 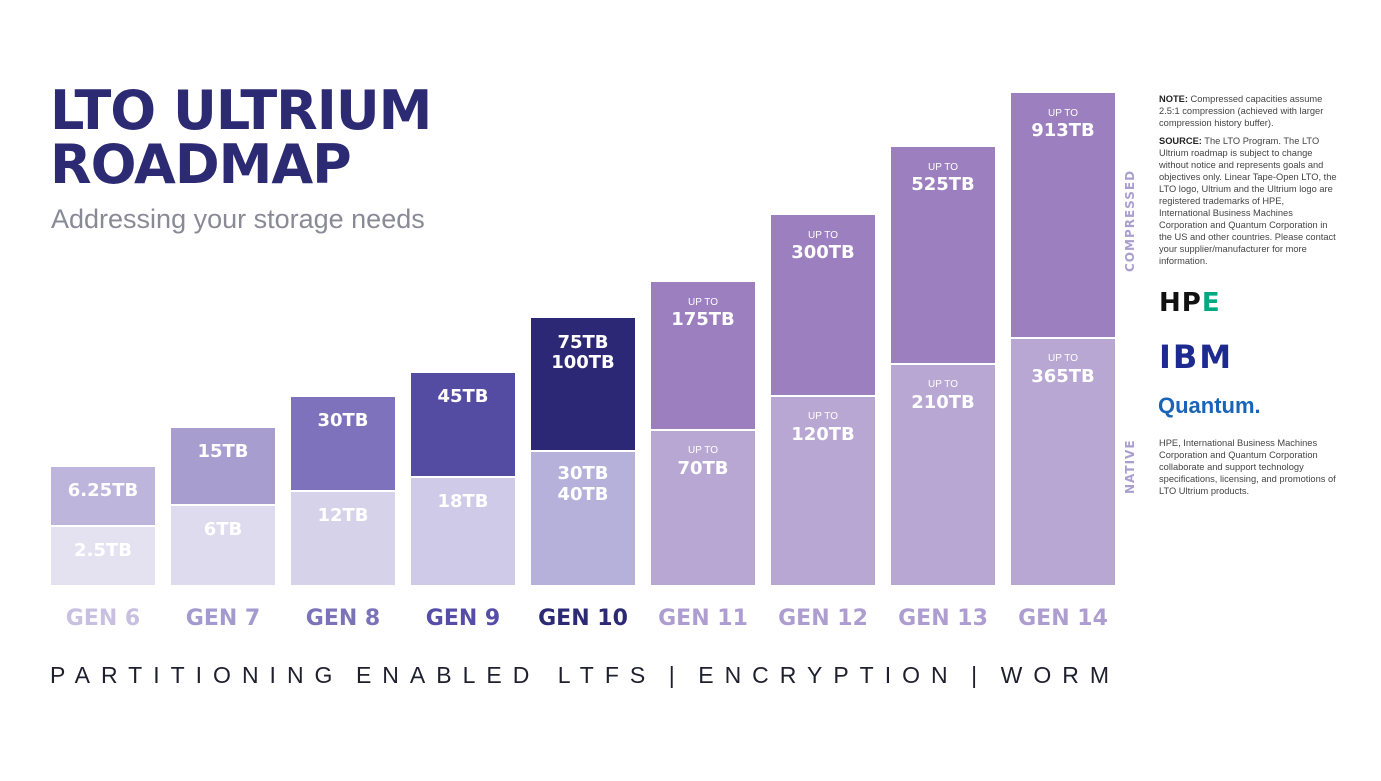 What do you see at coordinates (943, 618) in the screenshot?
I see `generation-label: GEN 13` at bounding box center [943, 618].